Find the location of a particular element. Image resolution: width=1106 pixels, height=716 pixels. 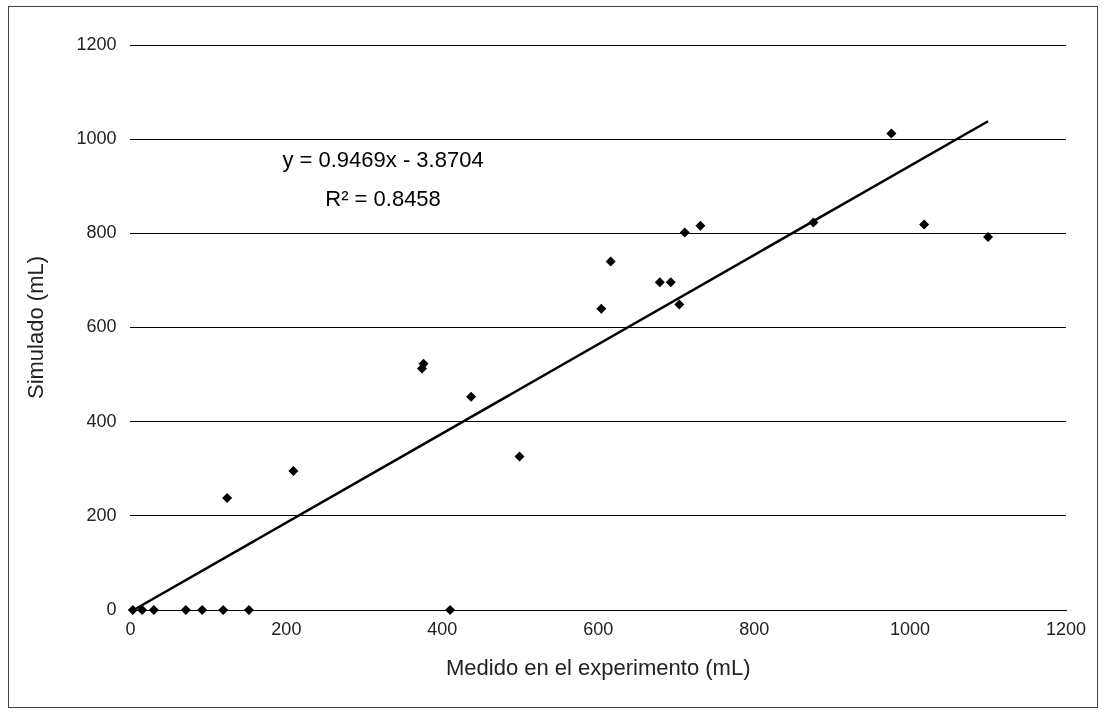

y-tick-label: 1200 is located at coordinates (96, 43).